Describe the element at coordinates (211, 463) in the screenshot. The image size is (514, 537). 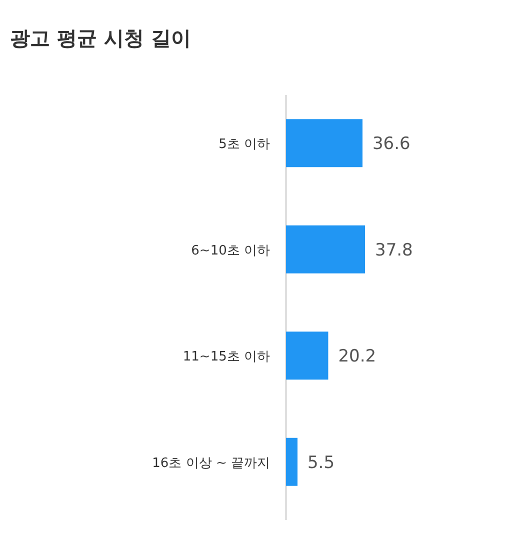
I see `y-tick-label: 16초 이상 ~ 끝까지` at that location.